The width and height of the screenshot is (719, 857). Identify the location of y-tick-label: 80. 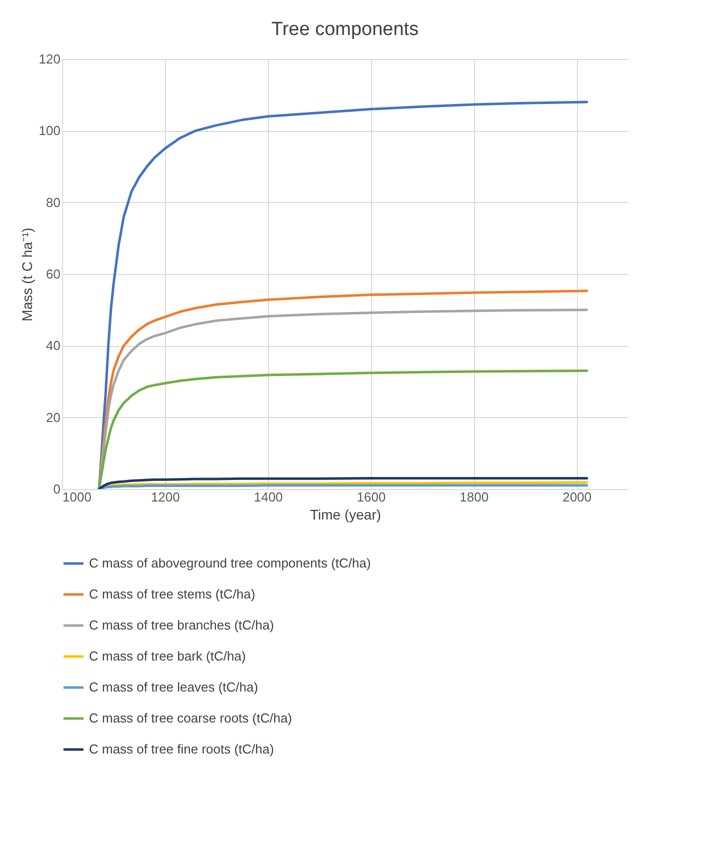
(53, 202).